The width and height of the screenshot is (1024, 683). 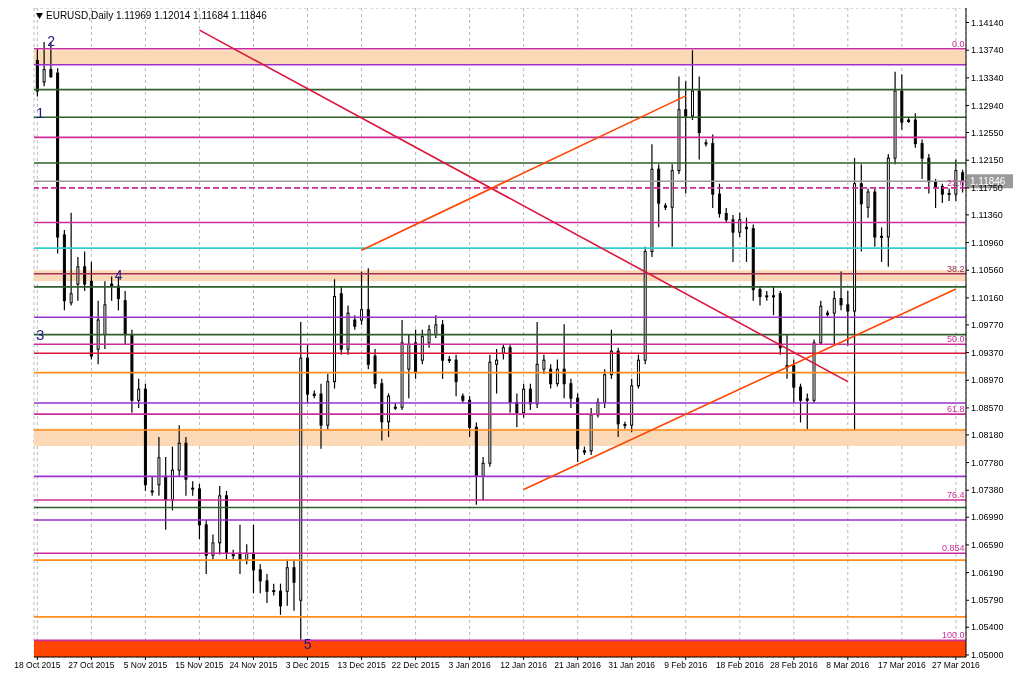 What do you see at coordinates (51, 40) in the screenshot?
I see `annotation: 2` at bounding box center [51, 40].